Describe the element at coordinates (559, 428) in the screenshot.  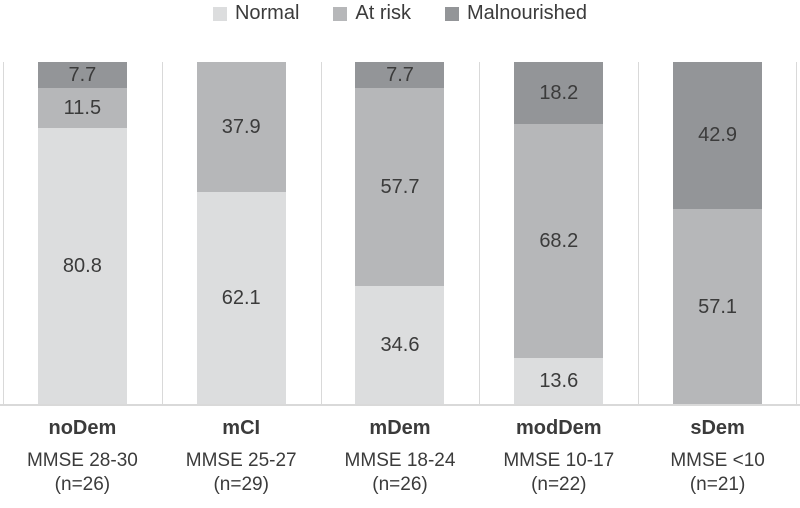
I see `category-name: modDem` at that location.